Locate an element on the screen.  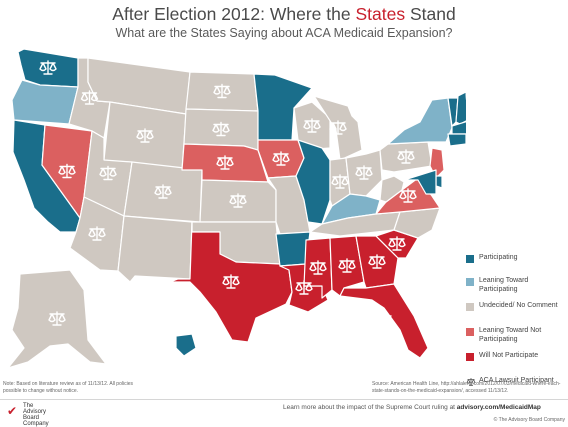
legend-item-leaning-not: Leaning Toward Not Participating is located at coordinates (516, 338).